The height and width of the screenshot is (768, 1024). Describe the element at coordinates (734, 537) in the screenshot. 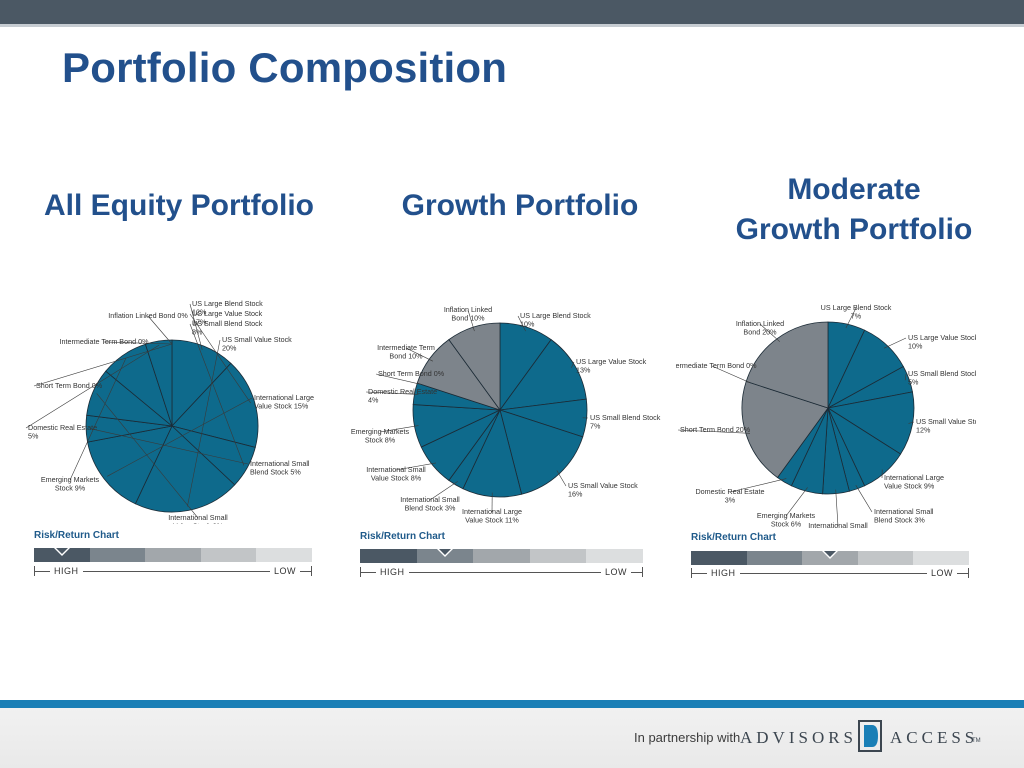

I see `risk-return-title-moderate-growth: Risk/Return Chart` at that location.